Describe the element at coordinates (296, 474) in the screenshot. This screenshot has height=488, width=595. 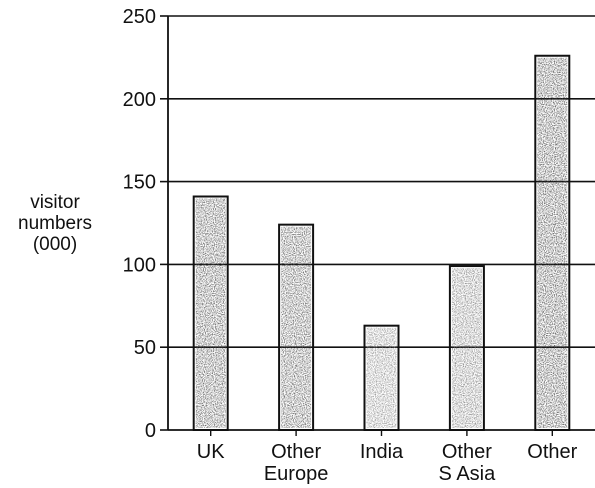
I see `x-category-label-line: Europe` at that location.